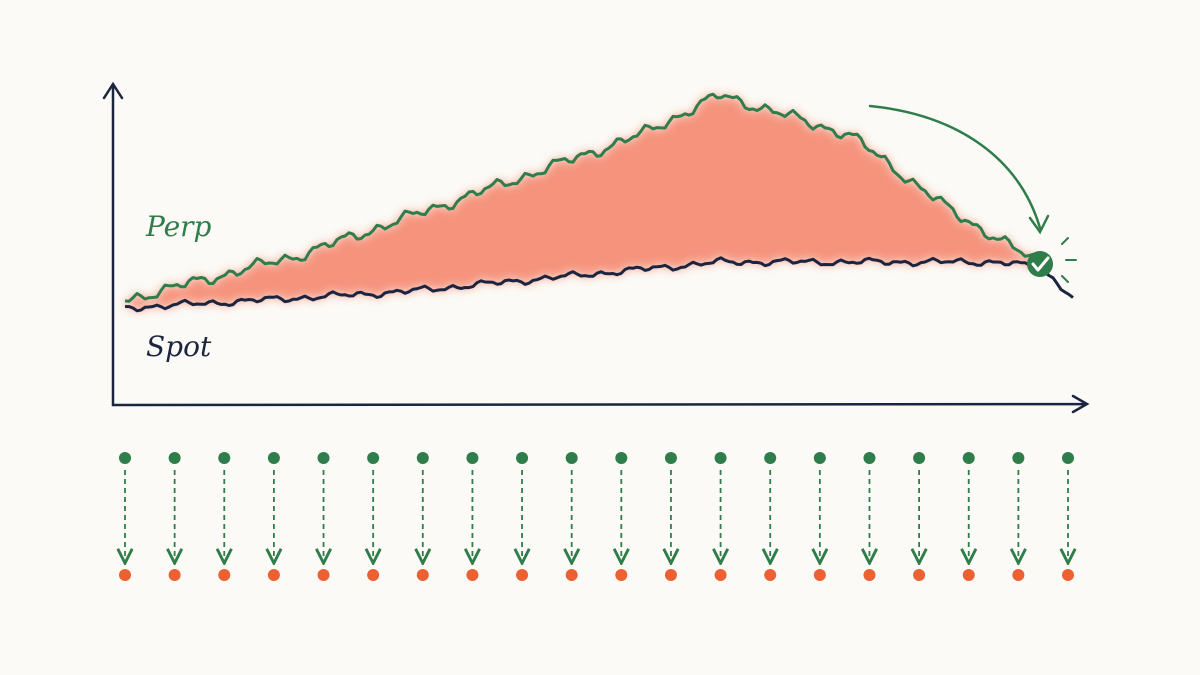 This screenshot has width=1200, height=675. What do you see at coordinates (599, 284) in the screenshot?
I see `spot-line` at bounding box center [599, 284].